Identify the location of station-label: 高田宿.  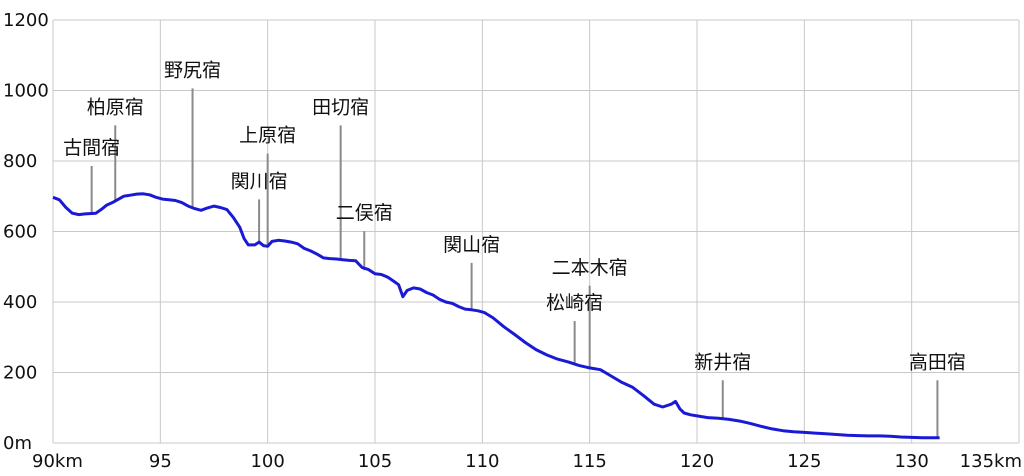
(937, 362).